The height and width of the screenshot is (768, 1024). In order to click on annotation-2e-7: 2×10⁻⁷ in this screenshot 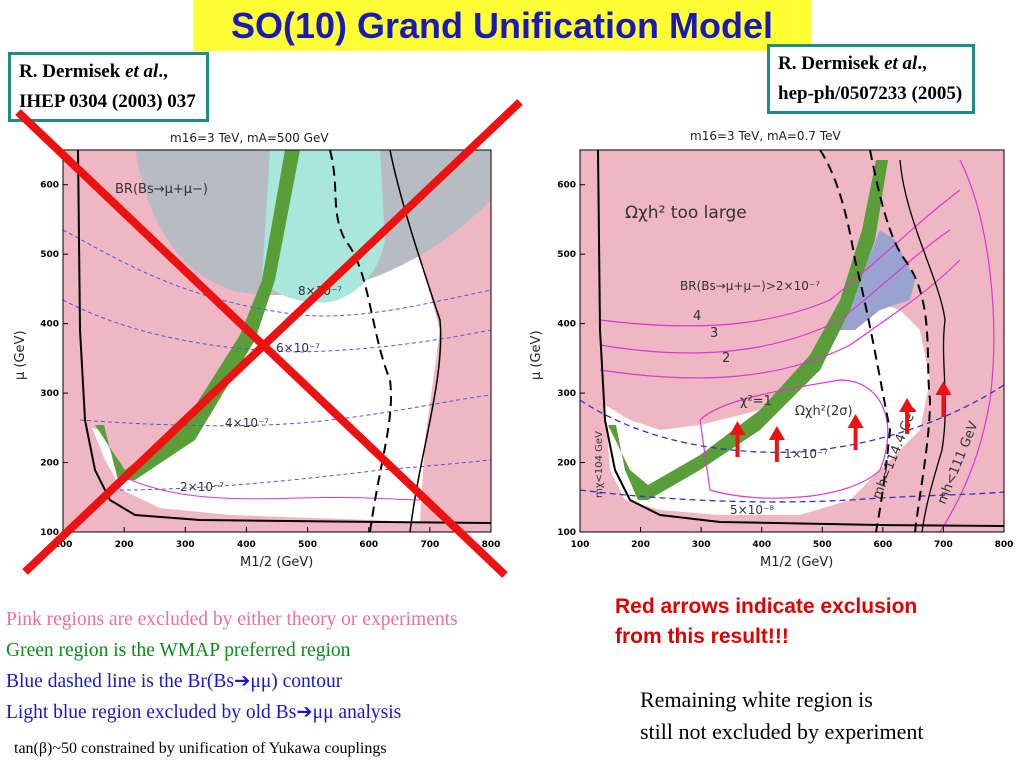, I will do `click(202, 487)`.